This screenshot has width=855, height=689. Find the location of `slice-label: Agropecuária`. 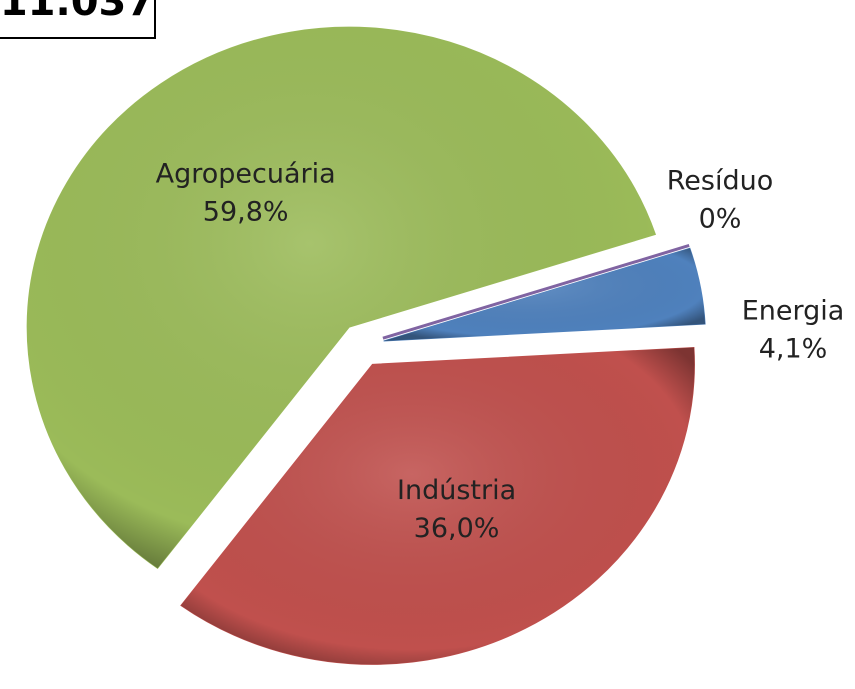

slice-label: Agropecuária is located at coordinates (246, 174).